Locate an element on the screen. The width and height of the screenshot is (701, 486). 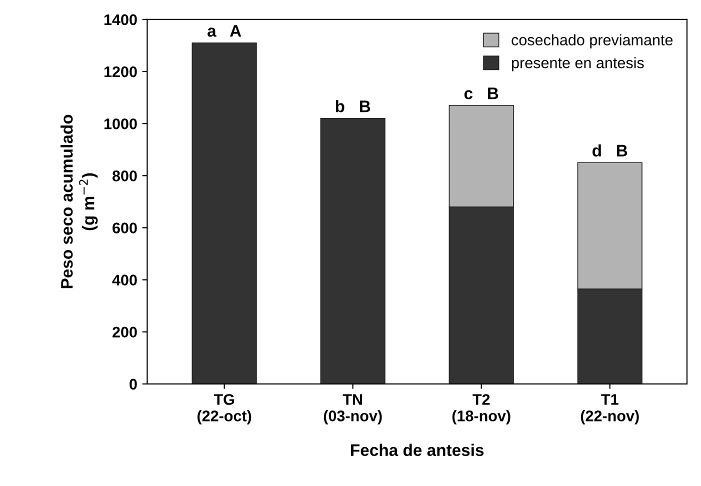
x-tick-label: T1 (22-nov) is located at coordinates (609, 409).